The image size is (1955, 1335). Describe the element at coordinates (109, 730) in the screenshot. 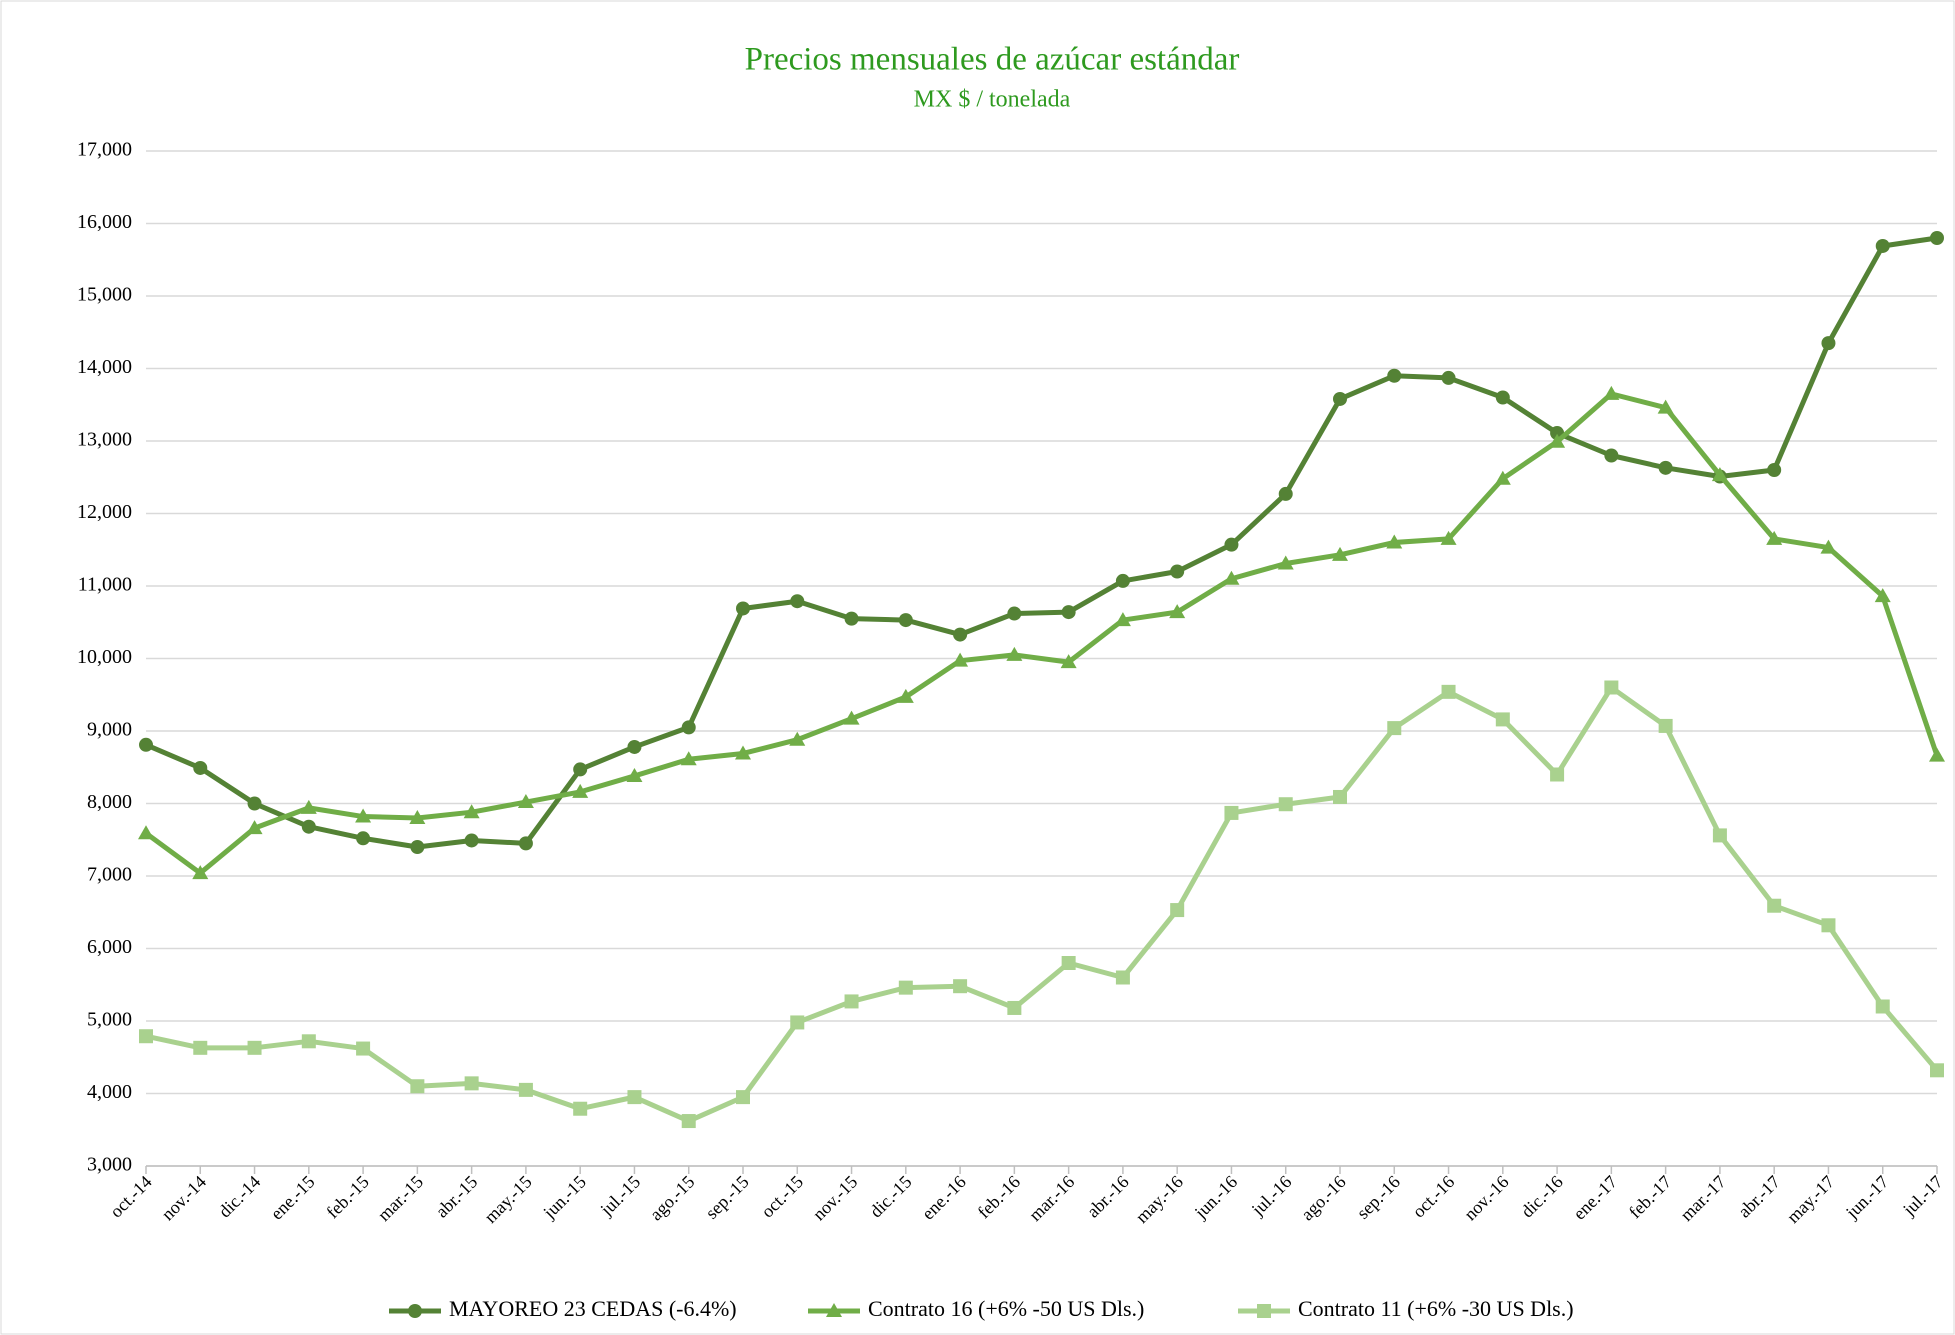

I see `y-tick-label: 9,000` at that location.